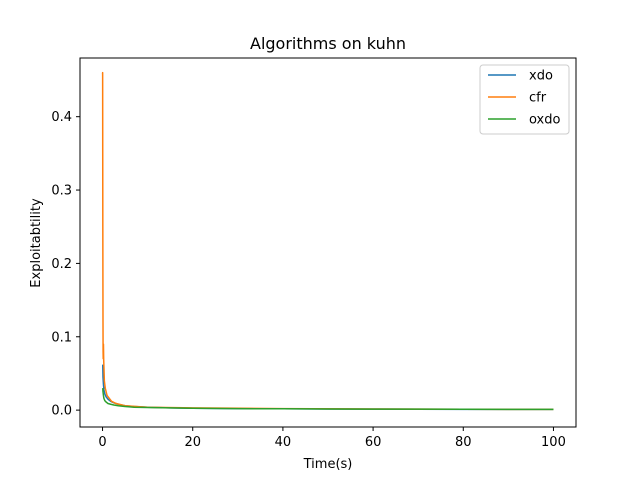 The width and height of the screenshot is (640, 480). Describe the element at coordinates (332, 438) in the screenshot. I see `x-axis: 0 20 40 60 80 100` at that location.